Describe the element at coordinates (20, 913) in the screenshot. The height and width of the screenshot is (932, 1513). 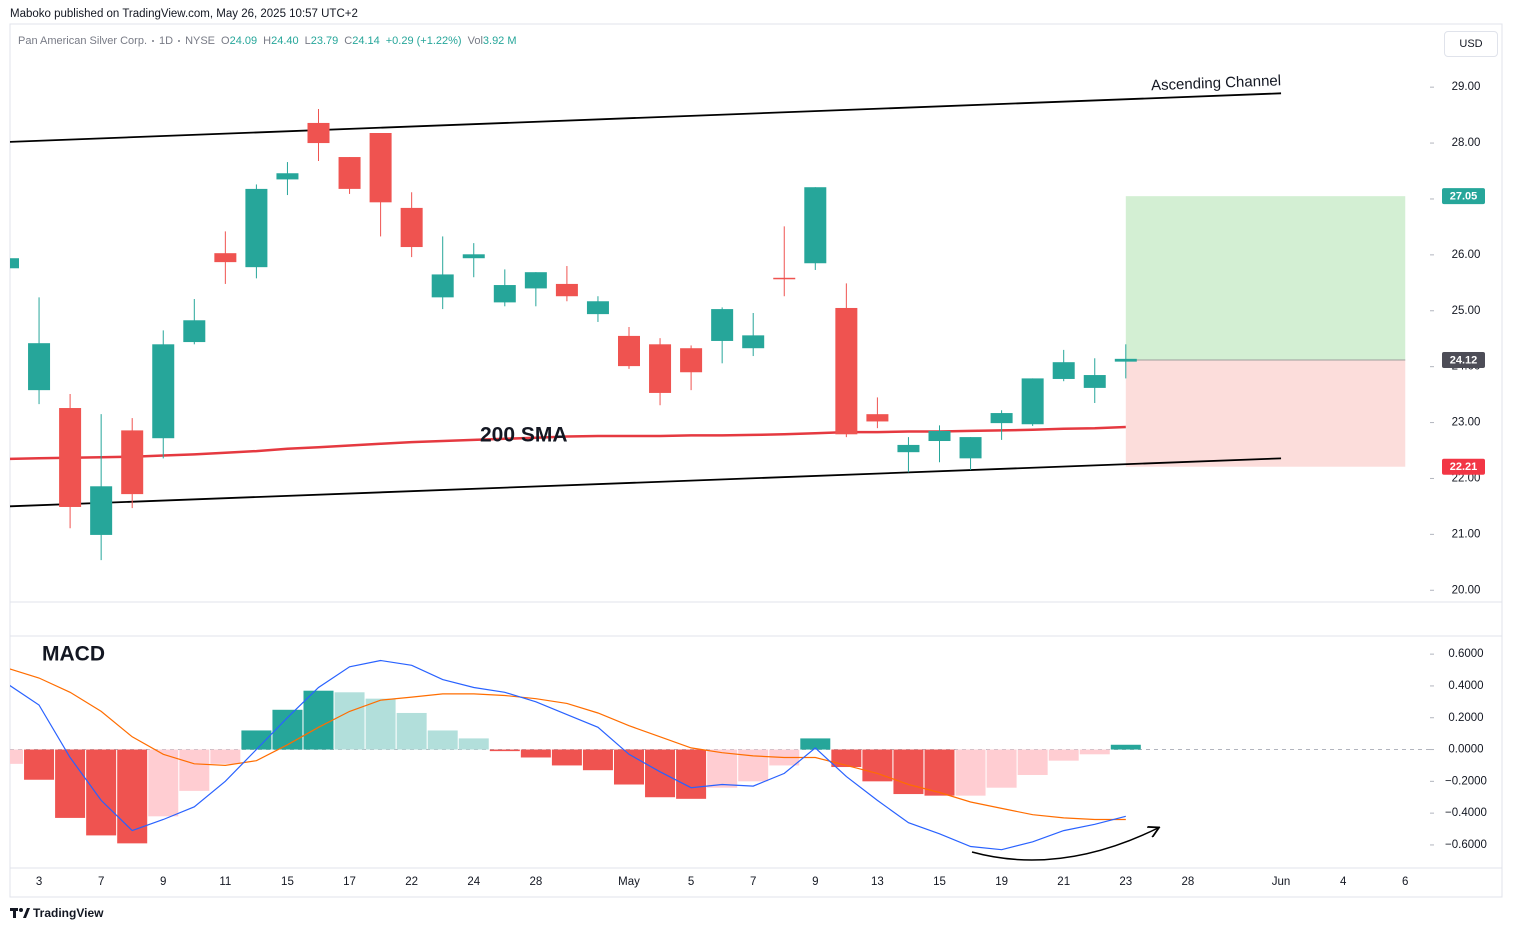
I see `logo` at that location.